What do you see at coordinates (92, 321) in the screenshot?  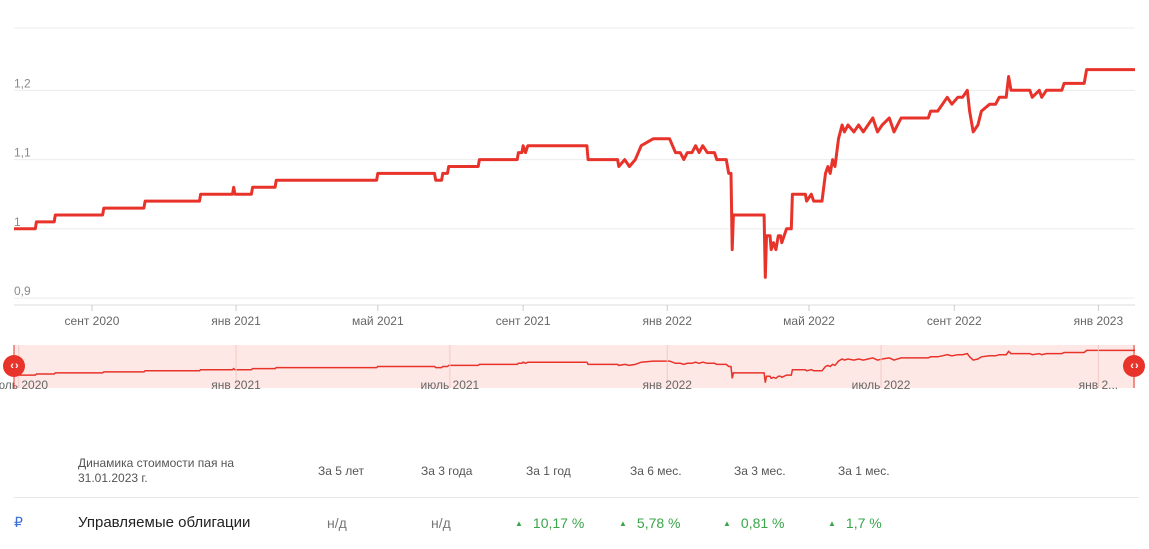 I see `x-tick-label: сент 2020` at bounding box center [92, 321].